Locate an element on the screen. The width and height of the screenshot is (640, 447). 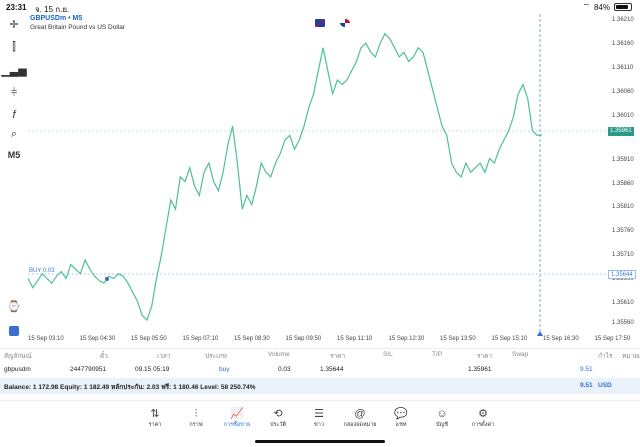
nav-label: ประวัติ is located at coordinates (278, 425).